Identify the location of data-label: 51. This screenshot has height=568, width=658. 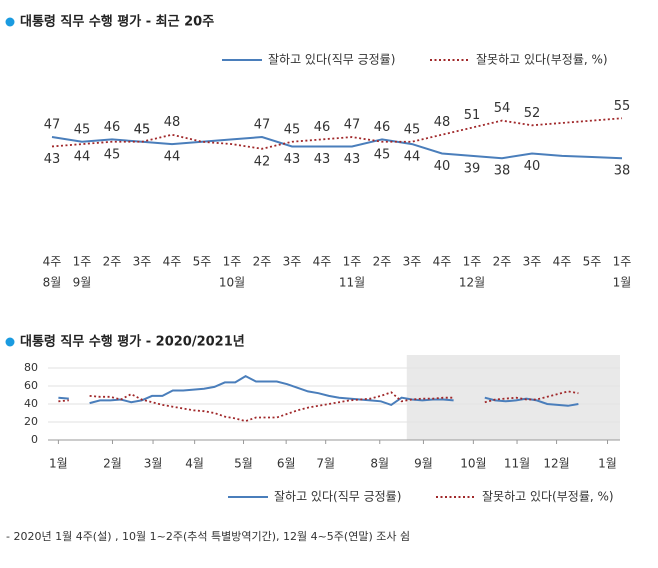
(472, 115).